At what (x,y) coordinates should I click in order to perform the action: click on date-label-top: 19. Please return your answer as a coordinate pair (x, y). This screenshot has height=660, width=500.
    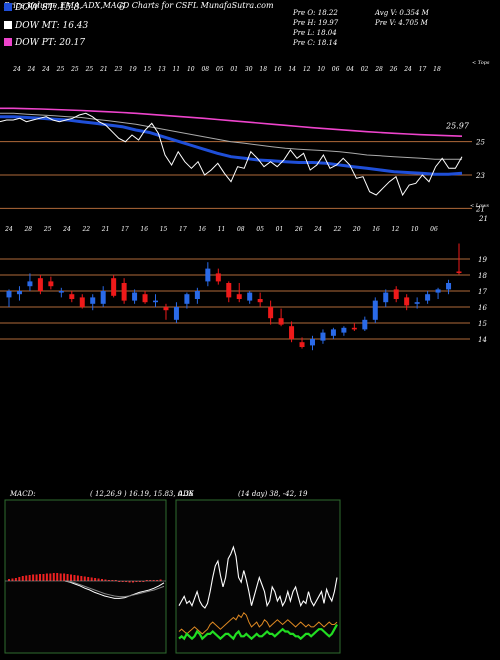
    Looking at the image, I should click on (133, 69).